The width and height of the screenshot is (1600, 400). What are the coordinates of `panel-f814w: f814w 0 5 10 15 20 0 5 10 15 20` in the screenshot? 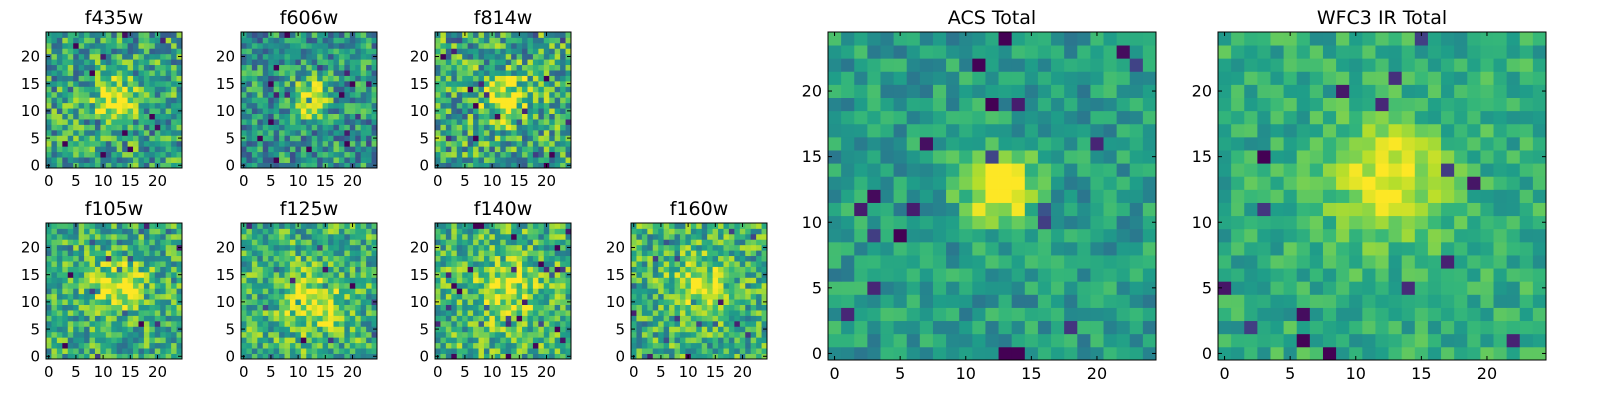 It's located at (489, 100).